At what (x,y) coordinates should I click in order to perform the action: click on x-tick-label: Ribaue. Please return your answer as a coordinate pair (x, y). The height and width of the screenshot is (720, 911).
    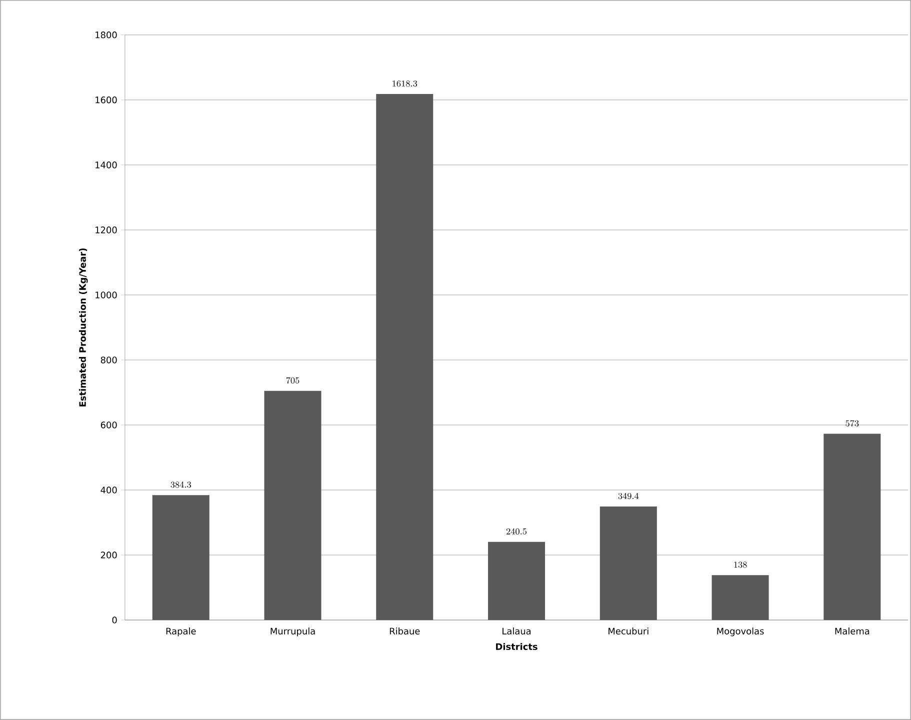
    Looking at the image, I should click on (405, 631).